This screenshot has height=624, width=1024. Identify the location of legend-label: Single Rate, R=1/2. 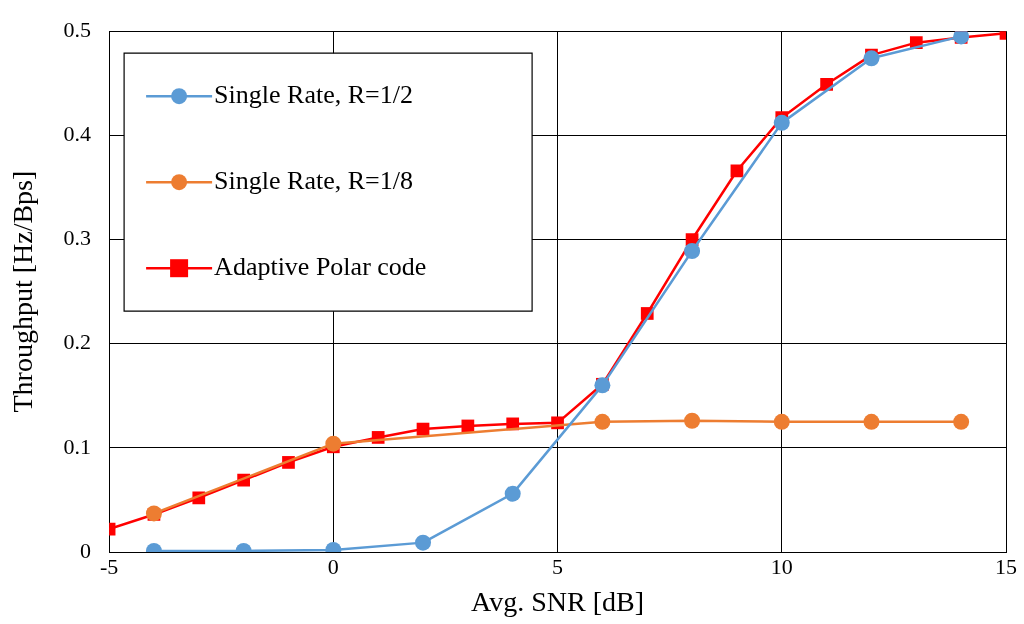
(313, 95).